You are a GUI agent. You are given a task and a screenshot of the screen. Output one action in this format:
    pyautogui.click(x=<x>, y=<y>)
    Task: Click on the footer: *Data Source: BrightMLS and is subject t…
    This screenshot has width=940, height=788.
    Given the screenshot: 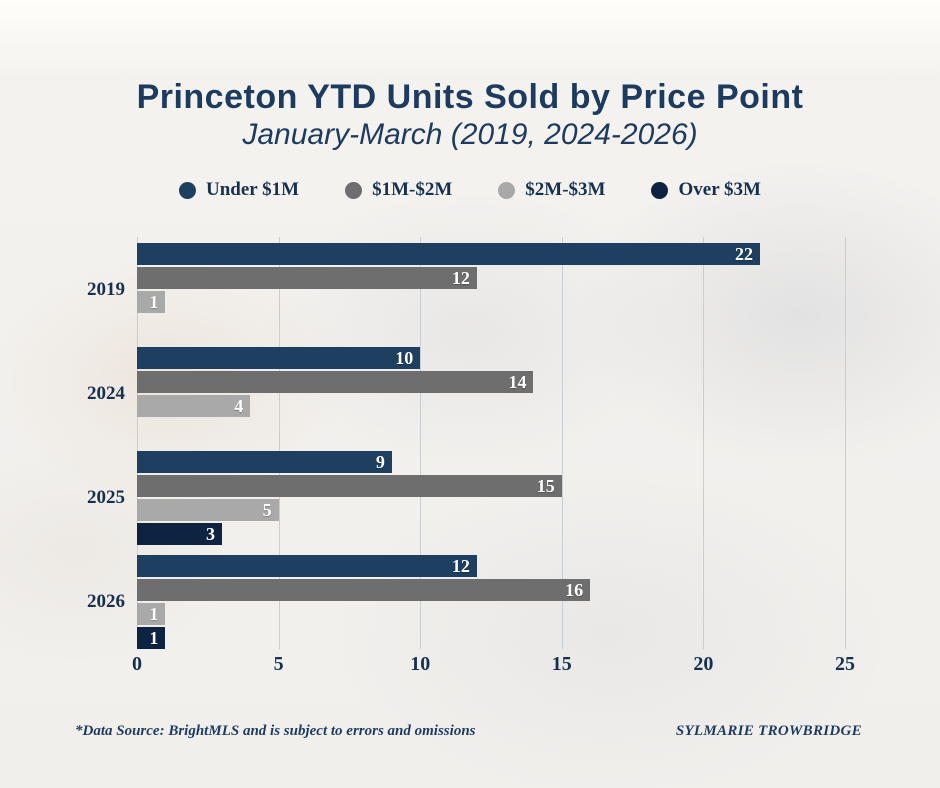 What is the action you would take?
    pyautogui.click(x=468, y=731)
    